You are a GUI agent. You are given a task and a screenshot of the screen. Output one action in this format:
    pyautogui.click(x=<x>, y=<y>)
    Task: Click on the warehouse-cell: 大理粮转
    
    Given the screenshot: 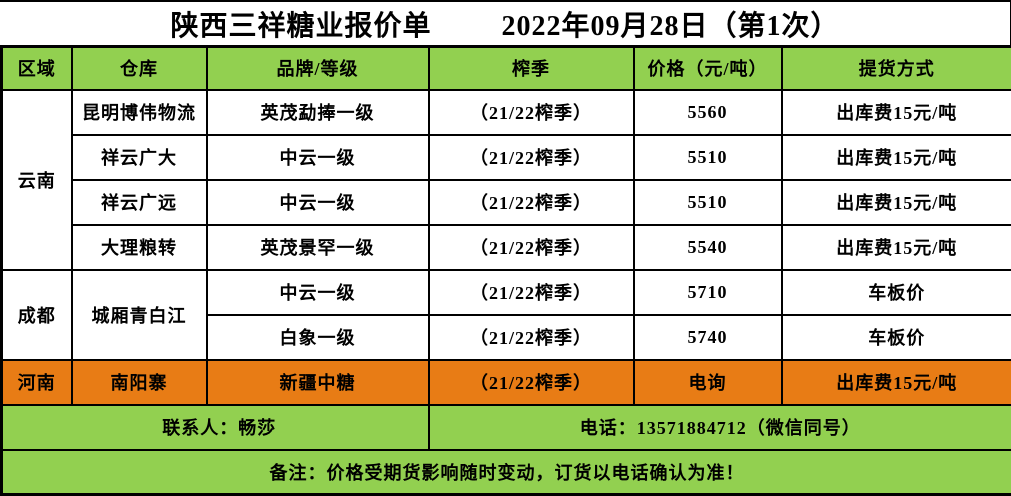 What is the action you would take?
    pyautogui.click(x=139, y=247)
    